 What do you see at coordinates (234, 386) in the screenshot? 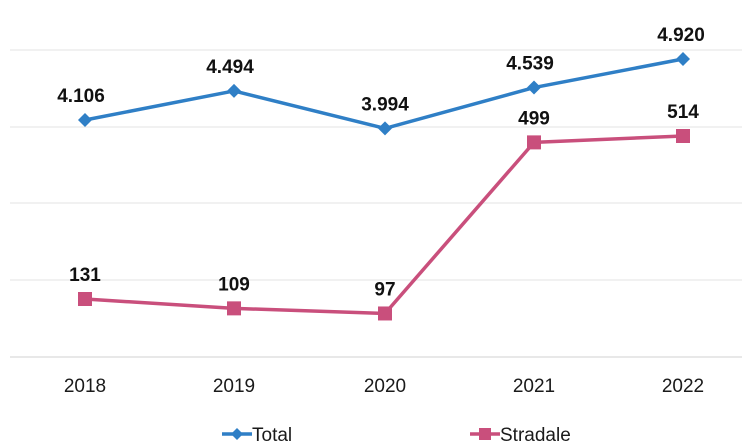
I see `x-tick-label: 2019` at bounding box center [234, 386].